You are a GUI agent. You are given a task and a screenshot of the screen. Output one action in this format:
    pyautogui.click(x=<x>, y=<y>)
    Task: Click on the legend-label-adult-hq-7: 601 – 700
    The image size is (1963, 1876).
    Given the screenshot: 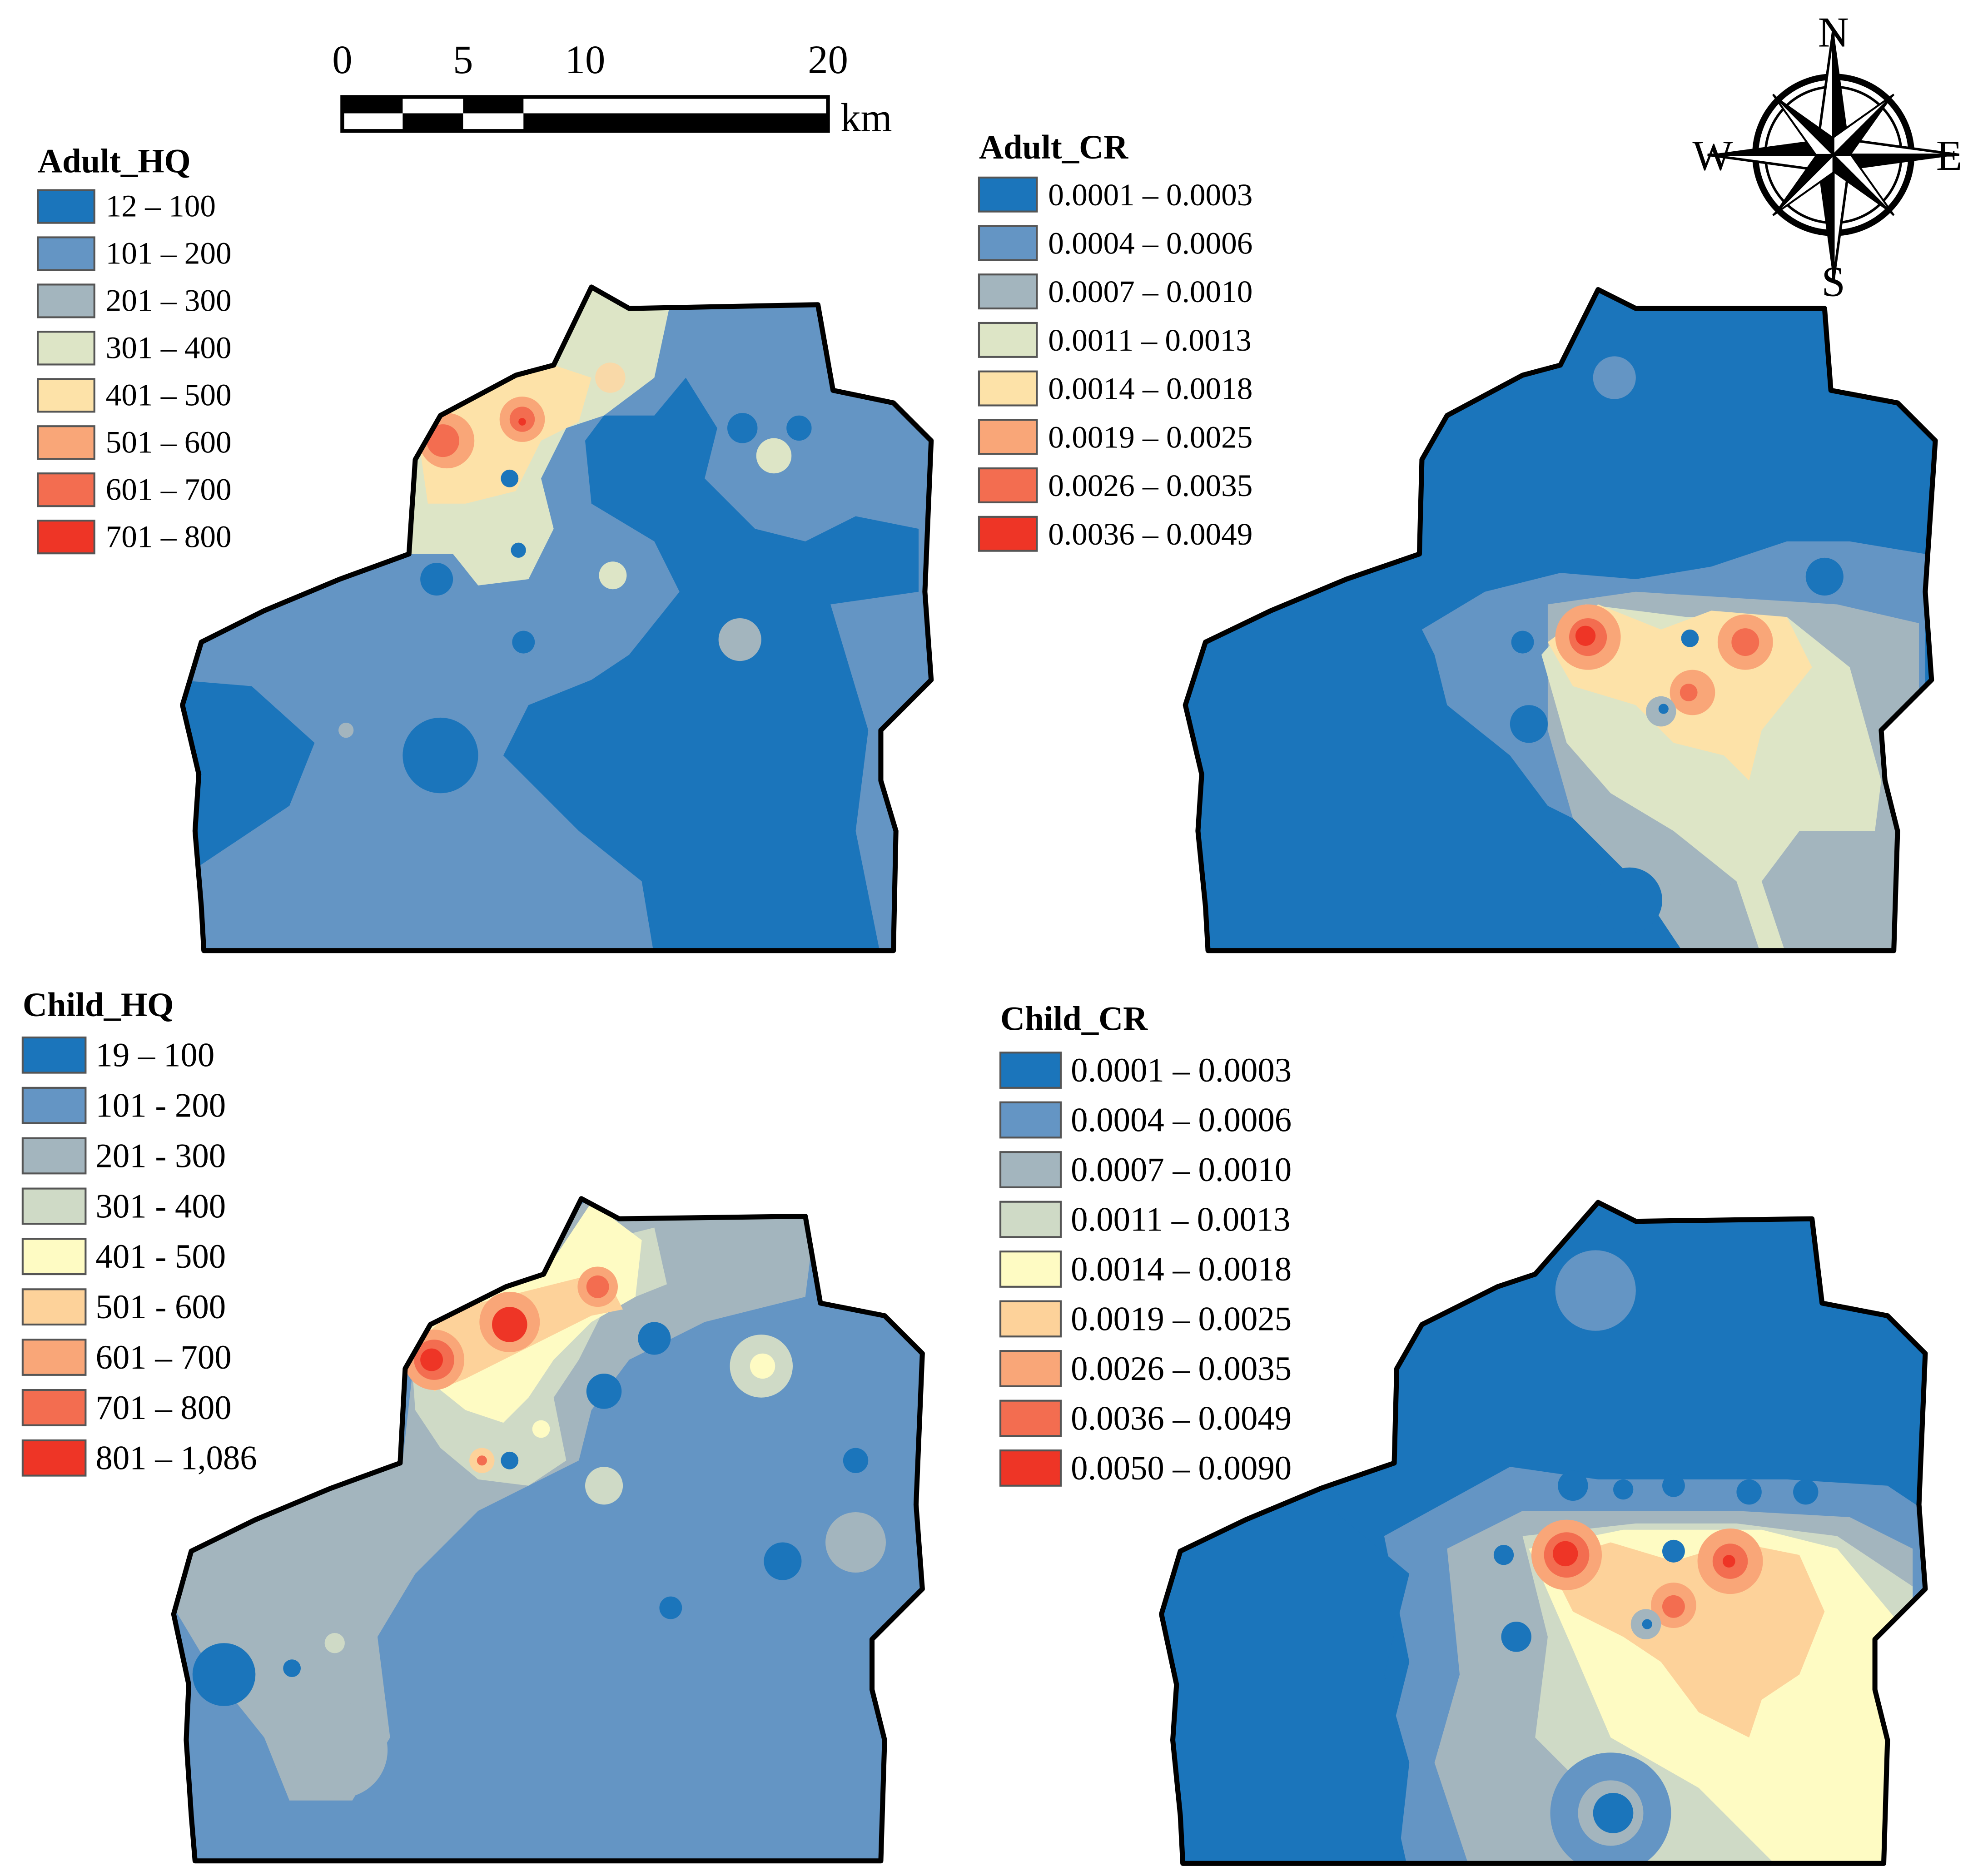 What is the action you would take?
    pyautogui.click(x=169, y=488)
    